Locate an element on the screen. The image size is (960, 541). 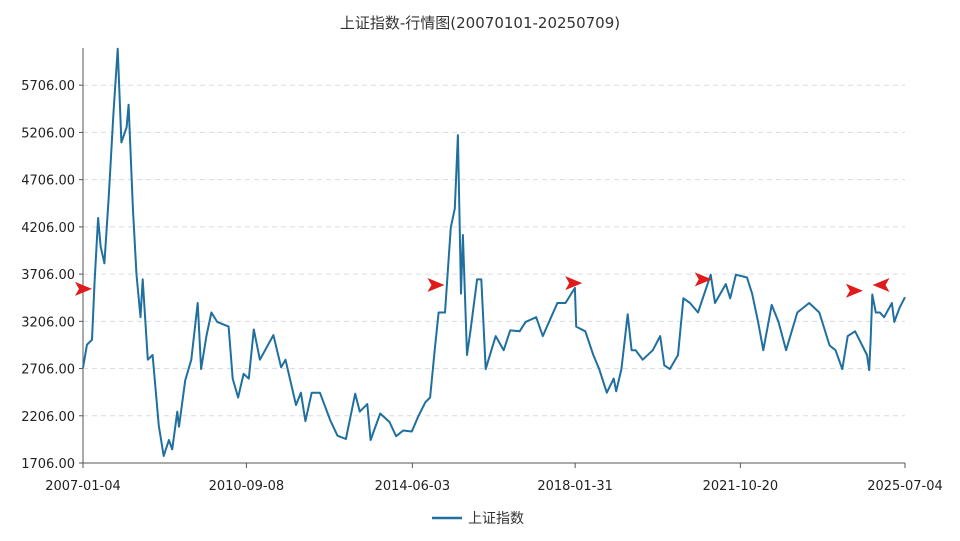
y-tick-label: 2206.00 is located at coordinates (48, 417).